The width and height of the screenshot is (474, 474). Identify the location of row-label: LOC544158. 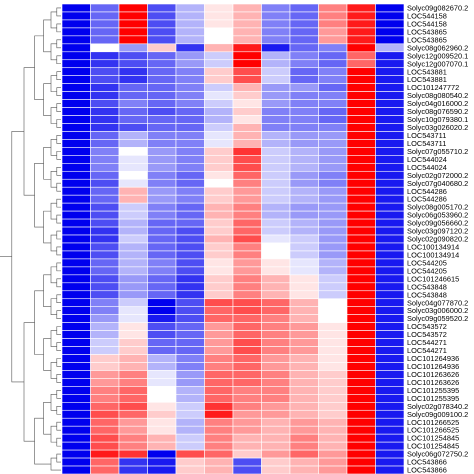
(427, 16).